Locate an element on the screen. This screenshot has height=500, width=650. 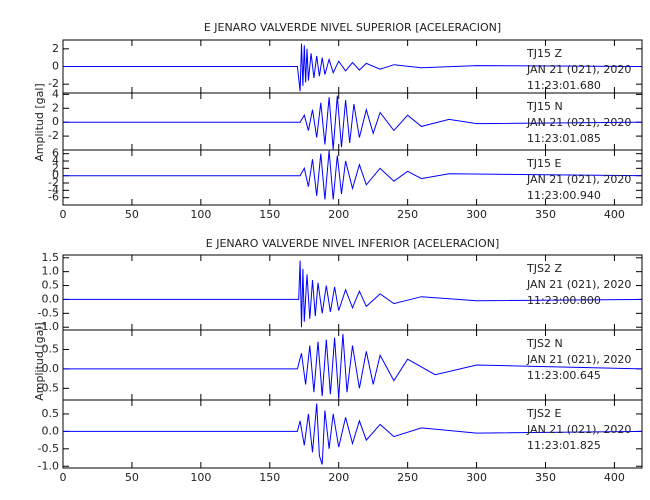
y-tick-label: 1.5 is located at coordinates (51, 257).